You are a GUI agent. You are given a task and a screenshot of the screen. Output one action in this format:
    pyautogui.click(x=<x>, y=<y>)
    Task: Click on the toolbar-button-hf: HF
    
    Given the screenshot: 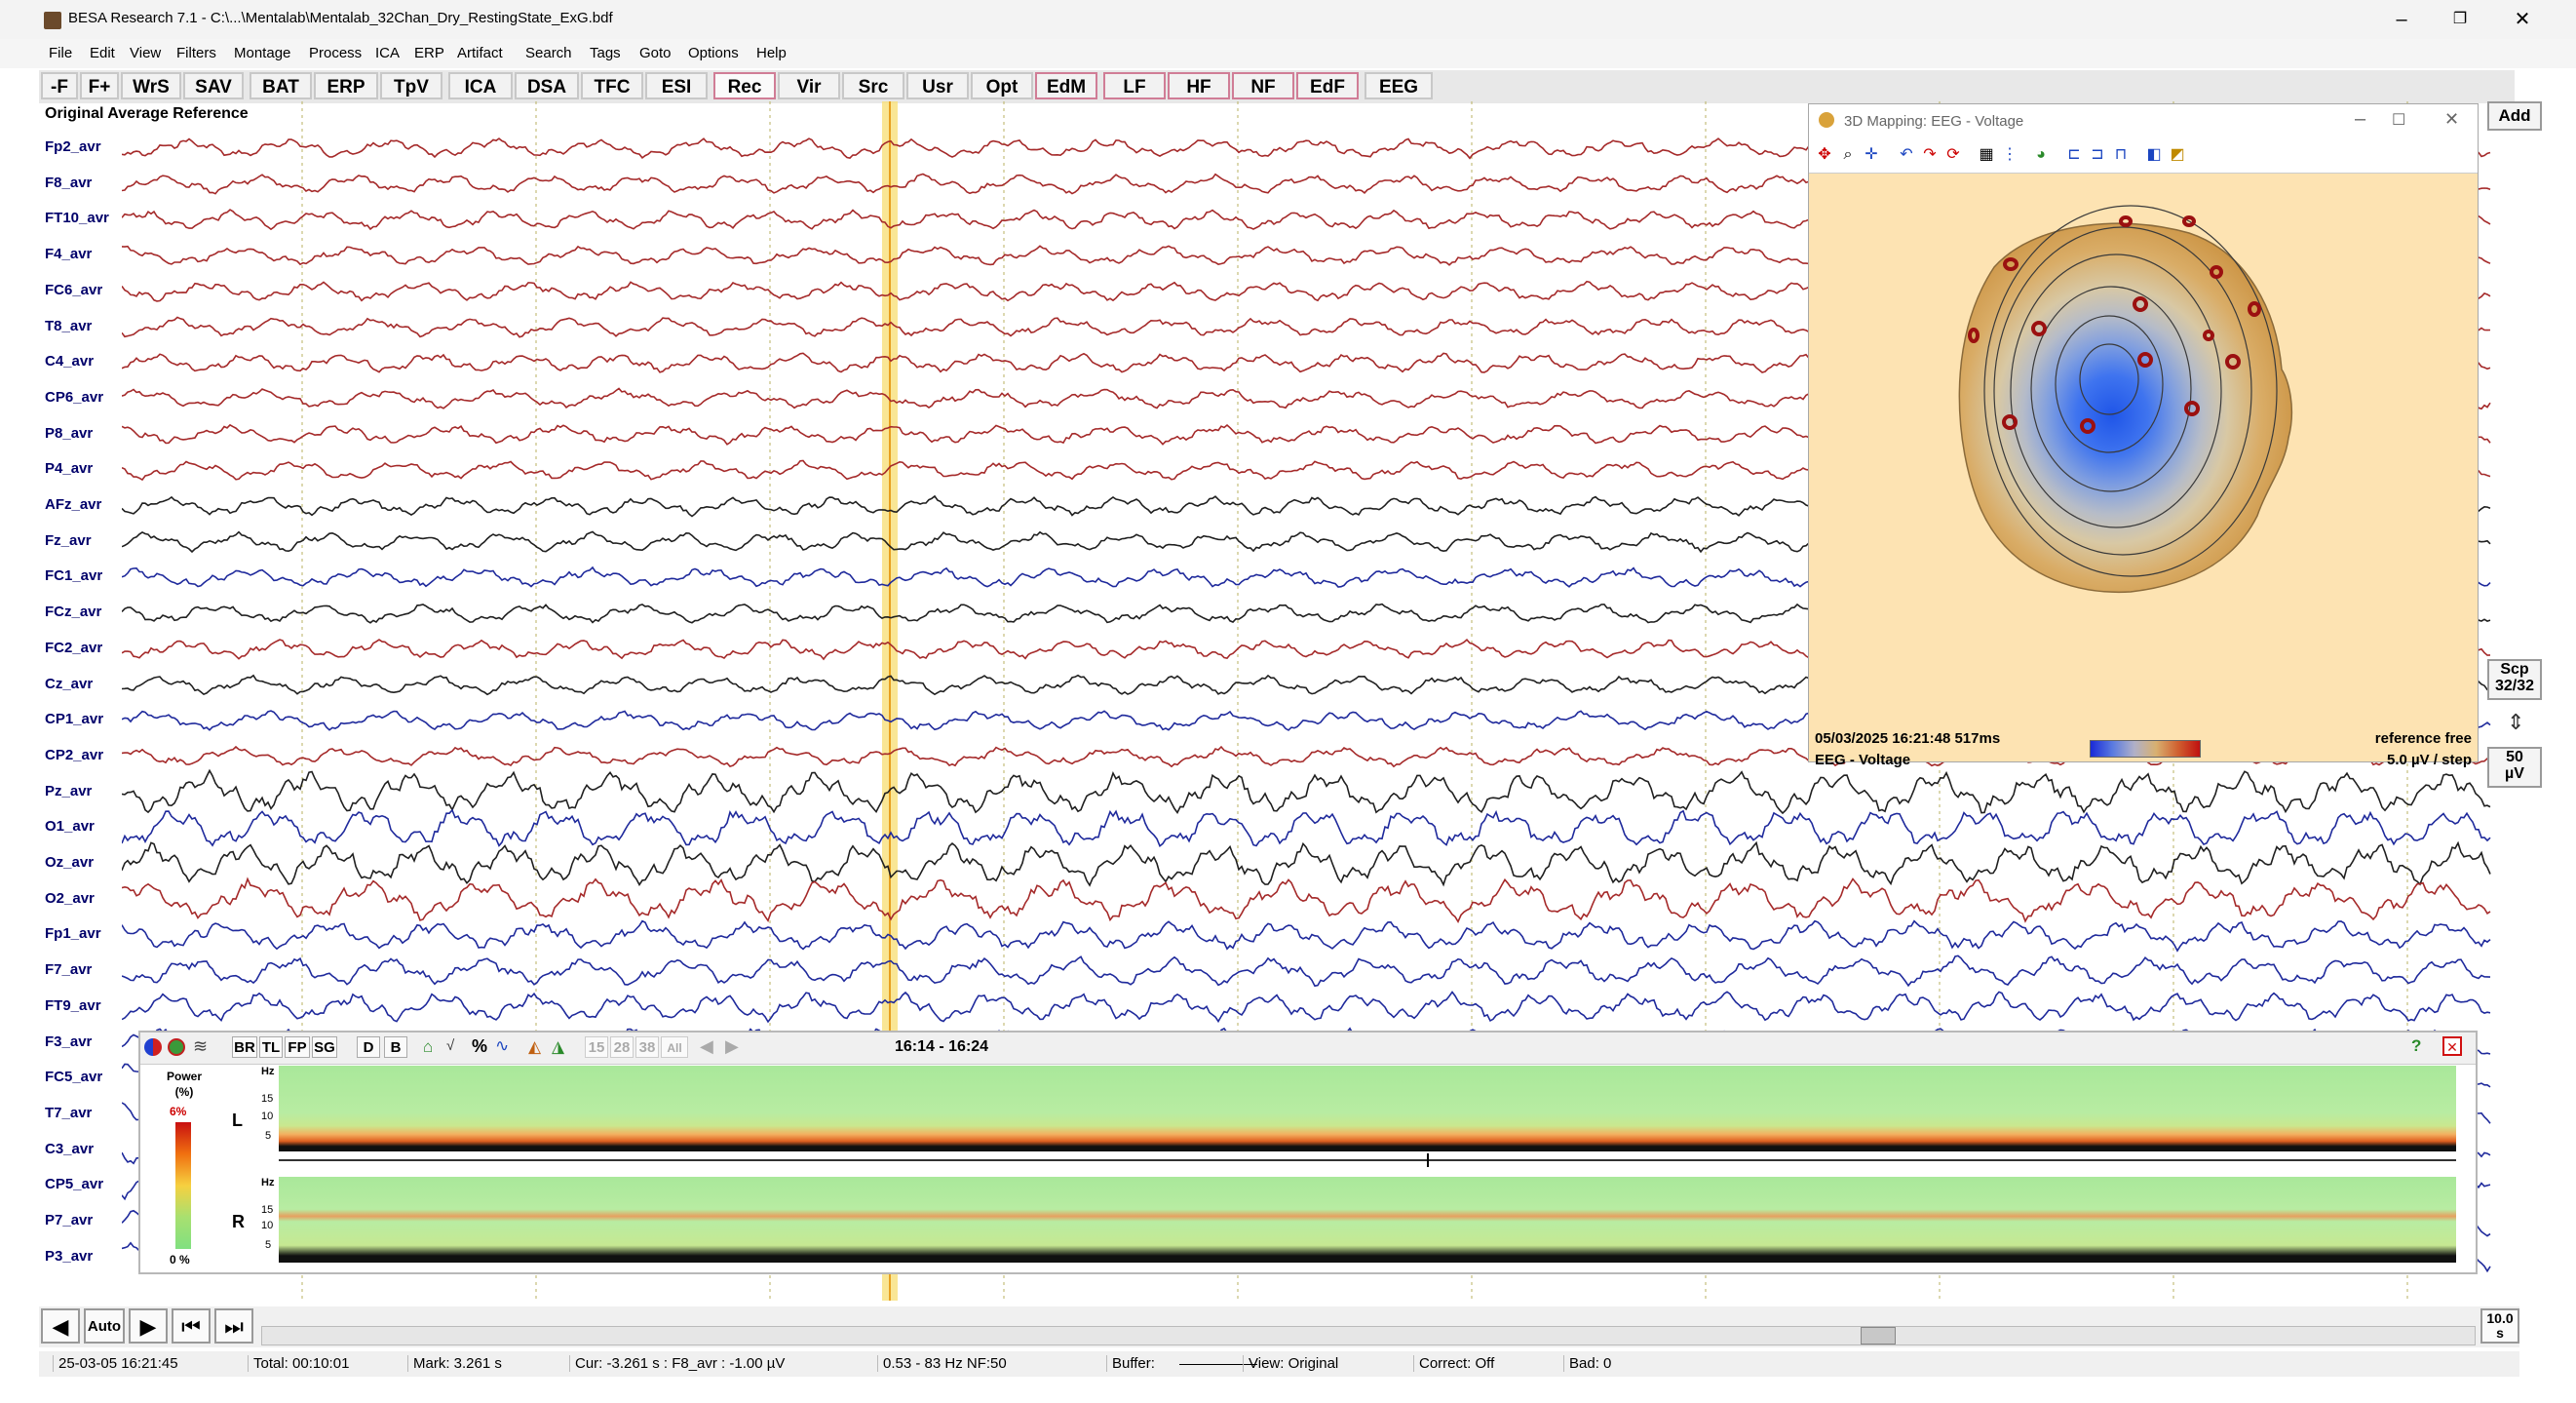 What is the action you would take?
    pyautogui.click(x=1199, y=85)
    